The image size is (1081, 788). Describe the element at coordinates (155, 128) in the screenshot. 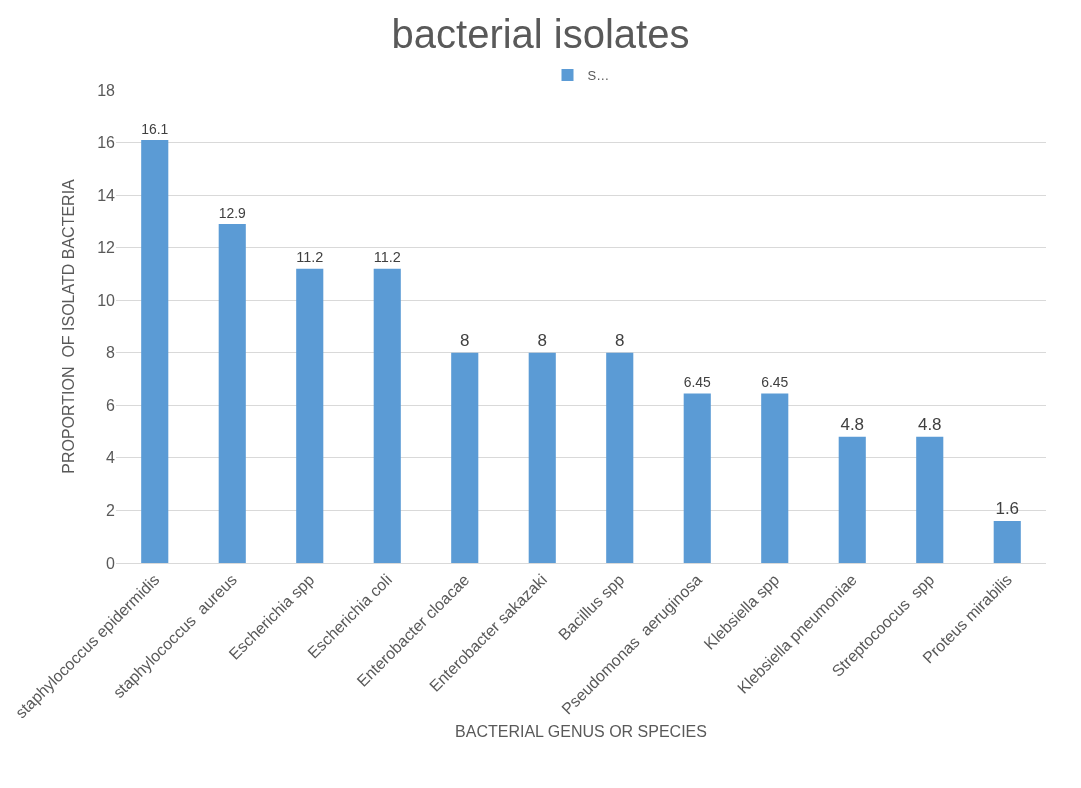

I see `data-label: 16.1` at that location.